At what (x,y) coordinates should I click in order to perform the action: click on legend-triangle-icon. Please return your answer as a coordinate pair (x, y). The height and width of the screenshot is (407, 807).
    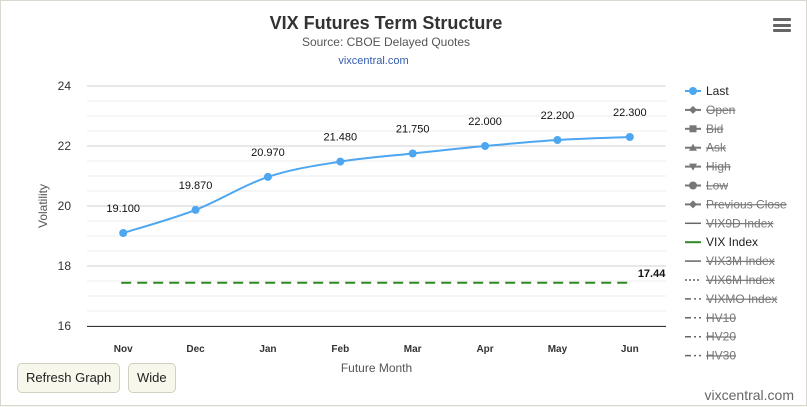
    Looking at the image, I should click on (693, 147).